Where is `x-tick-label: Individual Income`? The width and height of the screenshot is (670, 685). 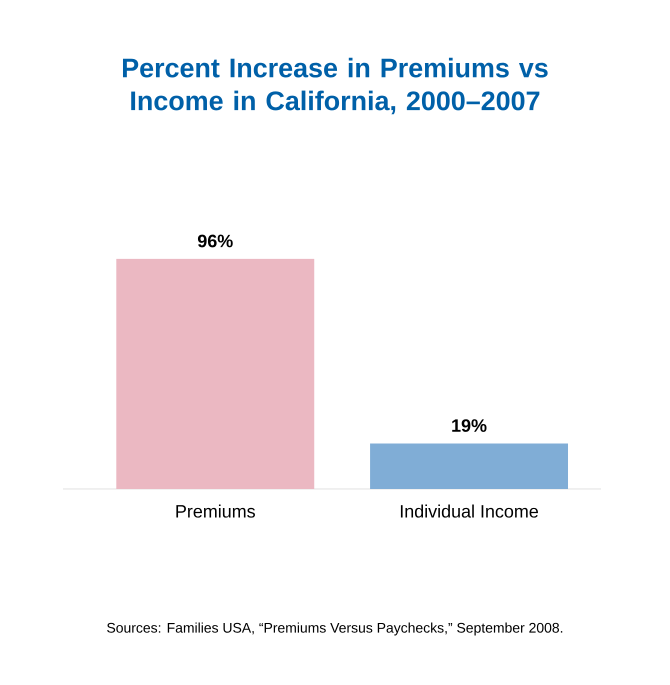 x-tick-label: Individual Income is located at coordinates (469, 511).